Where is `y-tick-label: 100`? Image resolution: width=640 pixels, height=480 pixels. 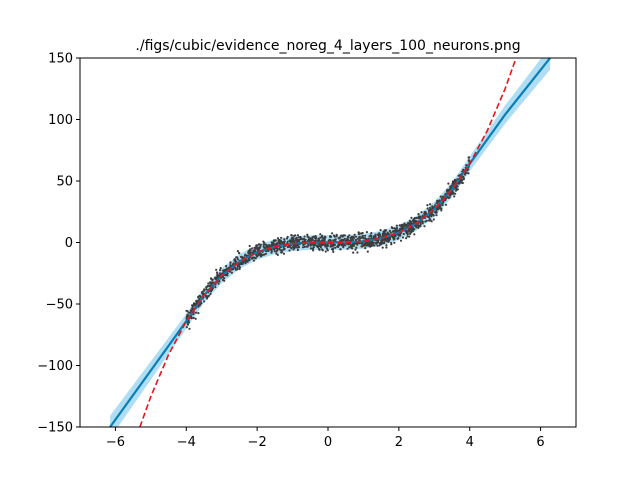
y-tick-label: 100 is located at coordinates (60, 120).